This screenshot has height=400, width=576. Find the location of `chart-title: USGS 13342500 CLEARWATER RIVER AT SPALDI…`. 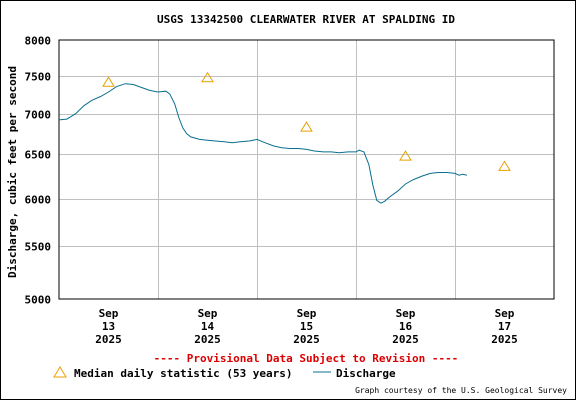

chart-title: USGS 13342500 CLEARWATER RIVER AT SPALDI… is located at coordinates (306, 19).